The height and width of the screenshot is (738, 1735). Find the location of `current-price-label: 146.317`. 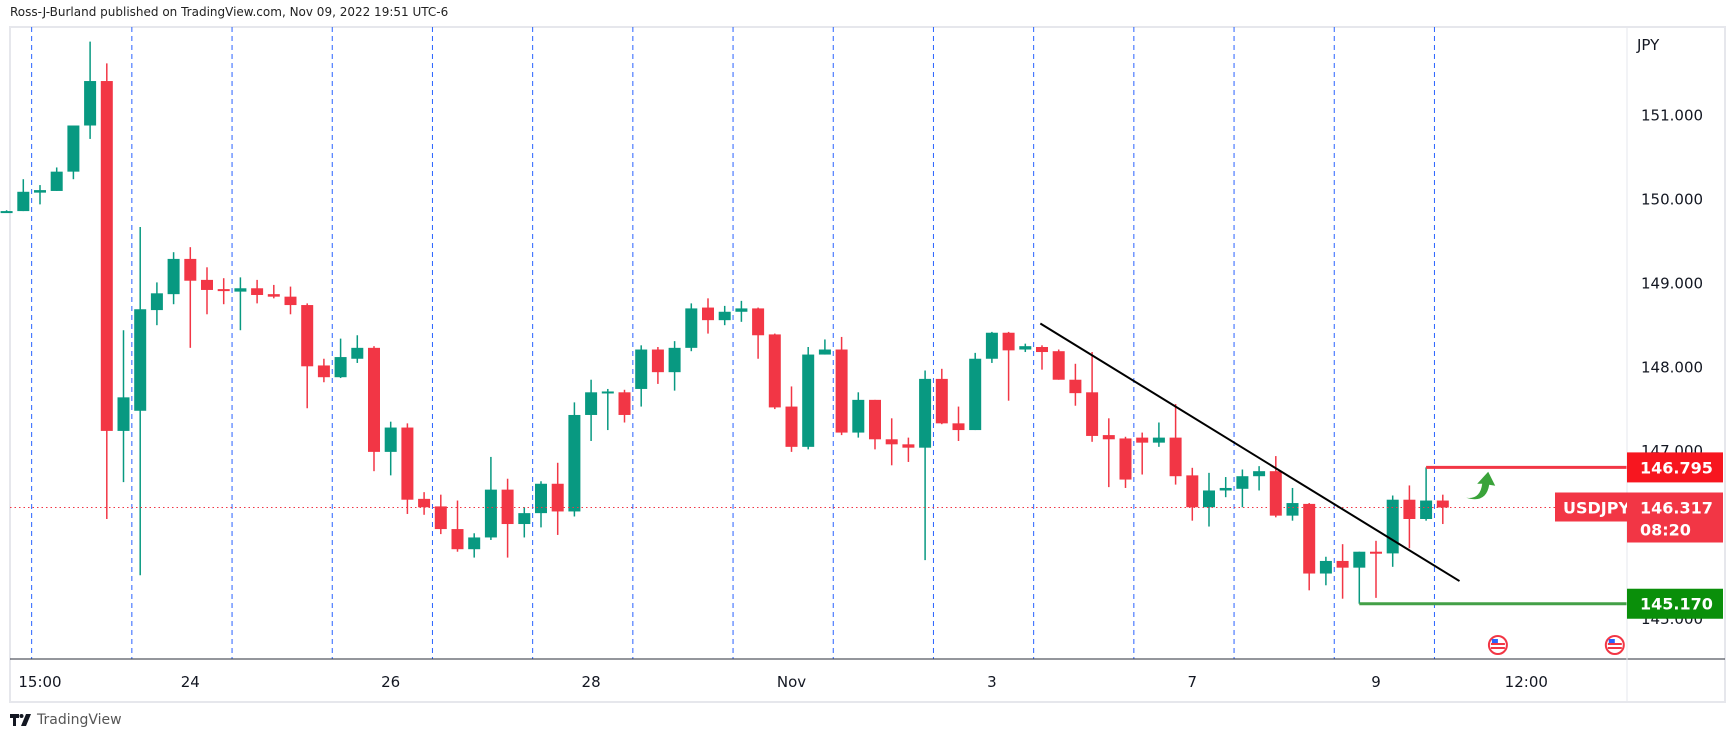

current-price-label: 146.317 is located at coordinates (1676, 508).